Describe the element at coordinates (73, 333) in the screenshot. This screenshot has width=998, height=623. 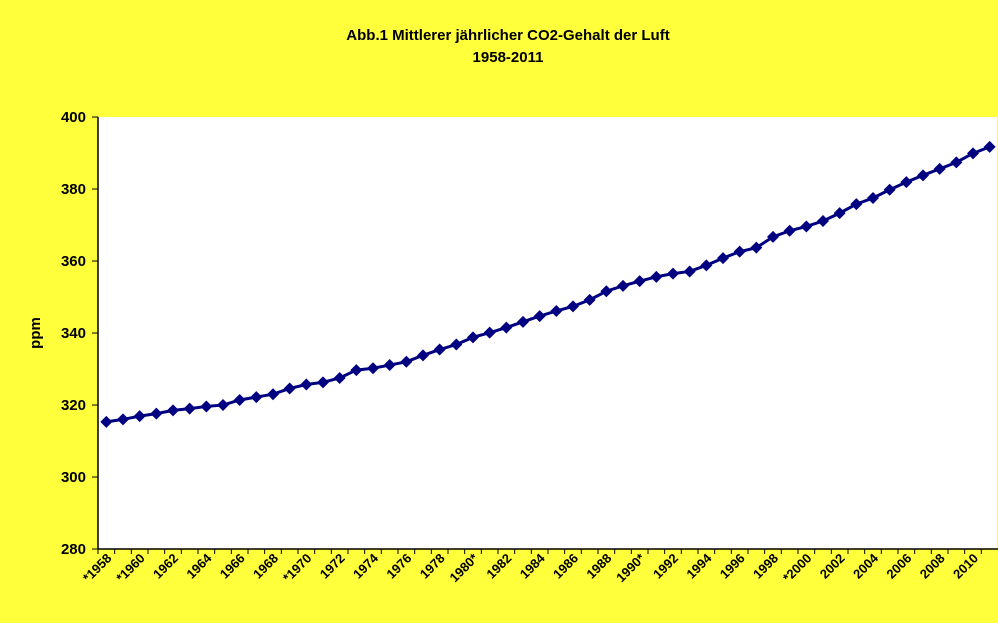
I see `y-tick-label: 340` at that location.